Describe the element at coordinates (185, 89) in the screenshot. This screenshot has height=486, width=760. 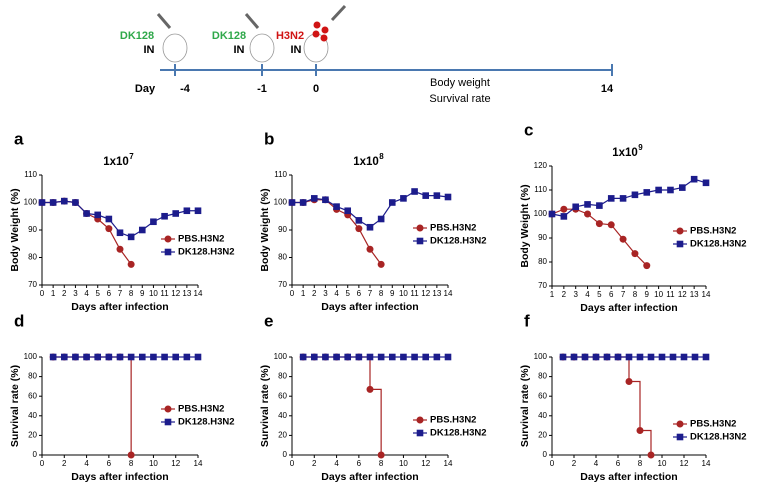
I see `day-value: -4` at that location.